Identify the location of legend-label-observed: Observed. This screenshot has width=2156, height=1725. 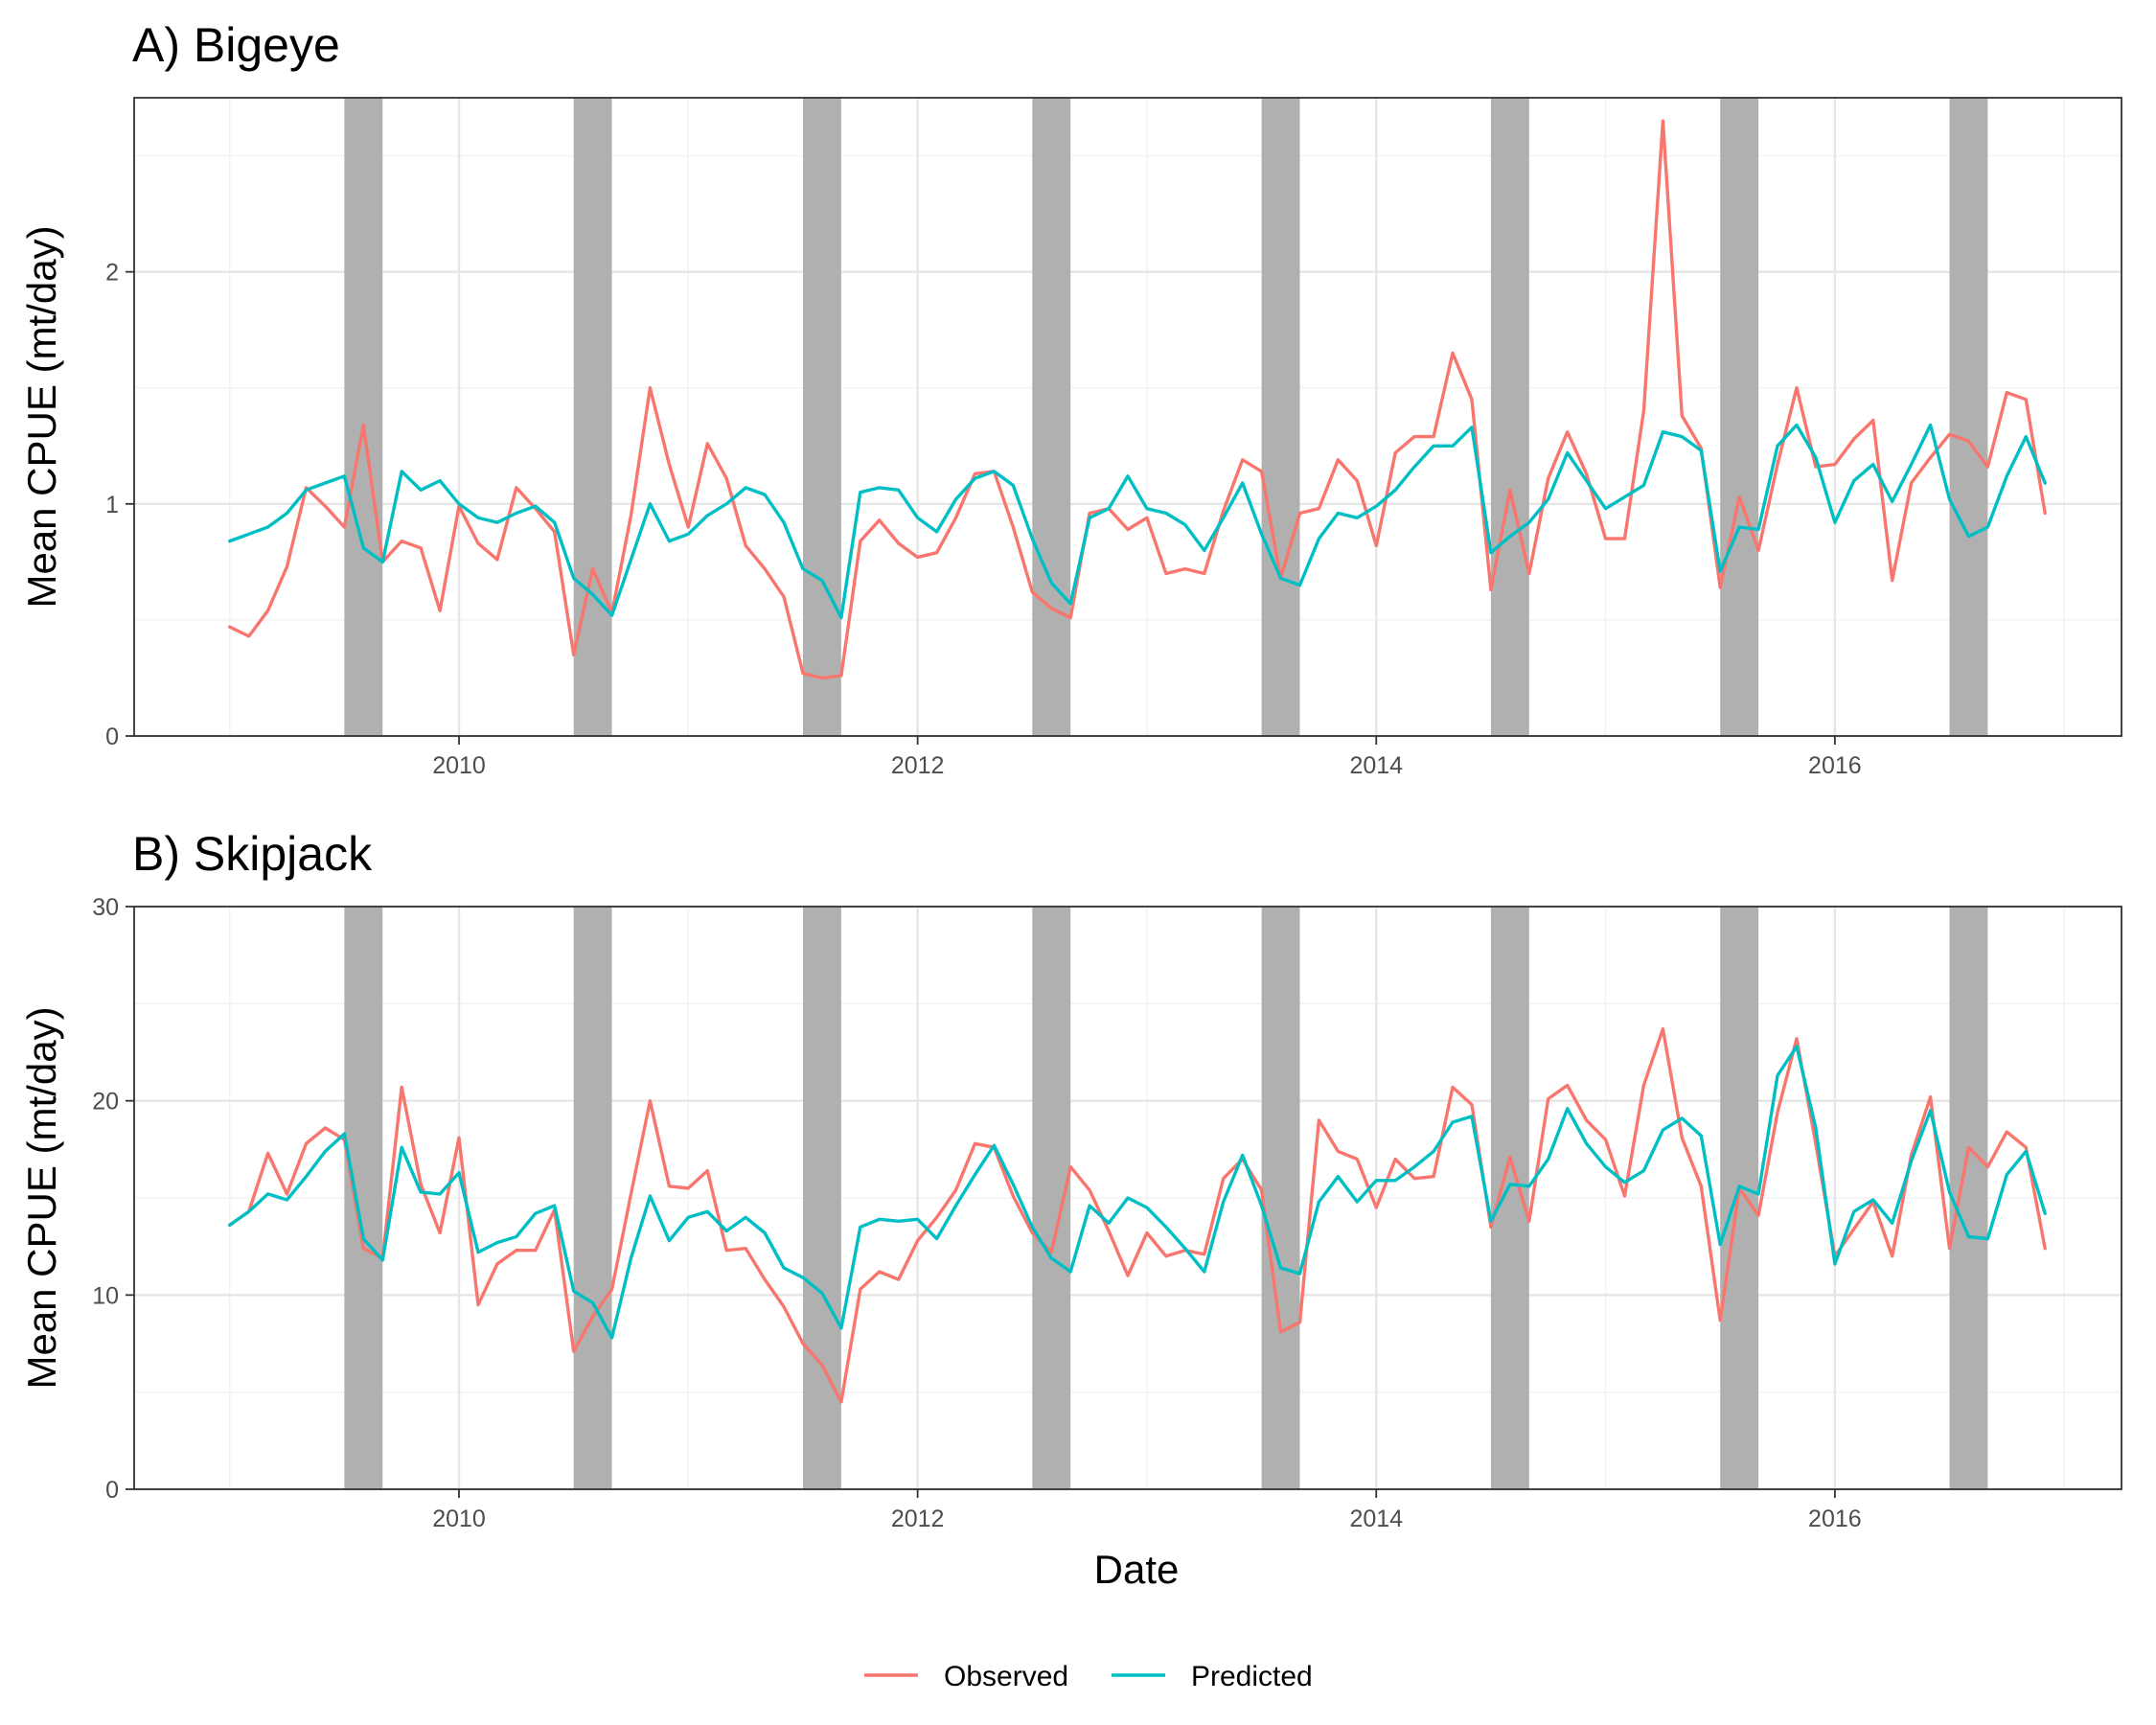
(1006, 1676).